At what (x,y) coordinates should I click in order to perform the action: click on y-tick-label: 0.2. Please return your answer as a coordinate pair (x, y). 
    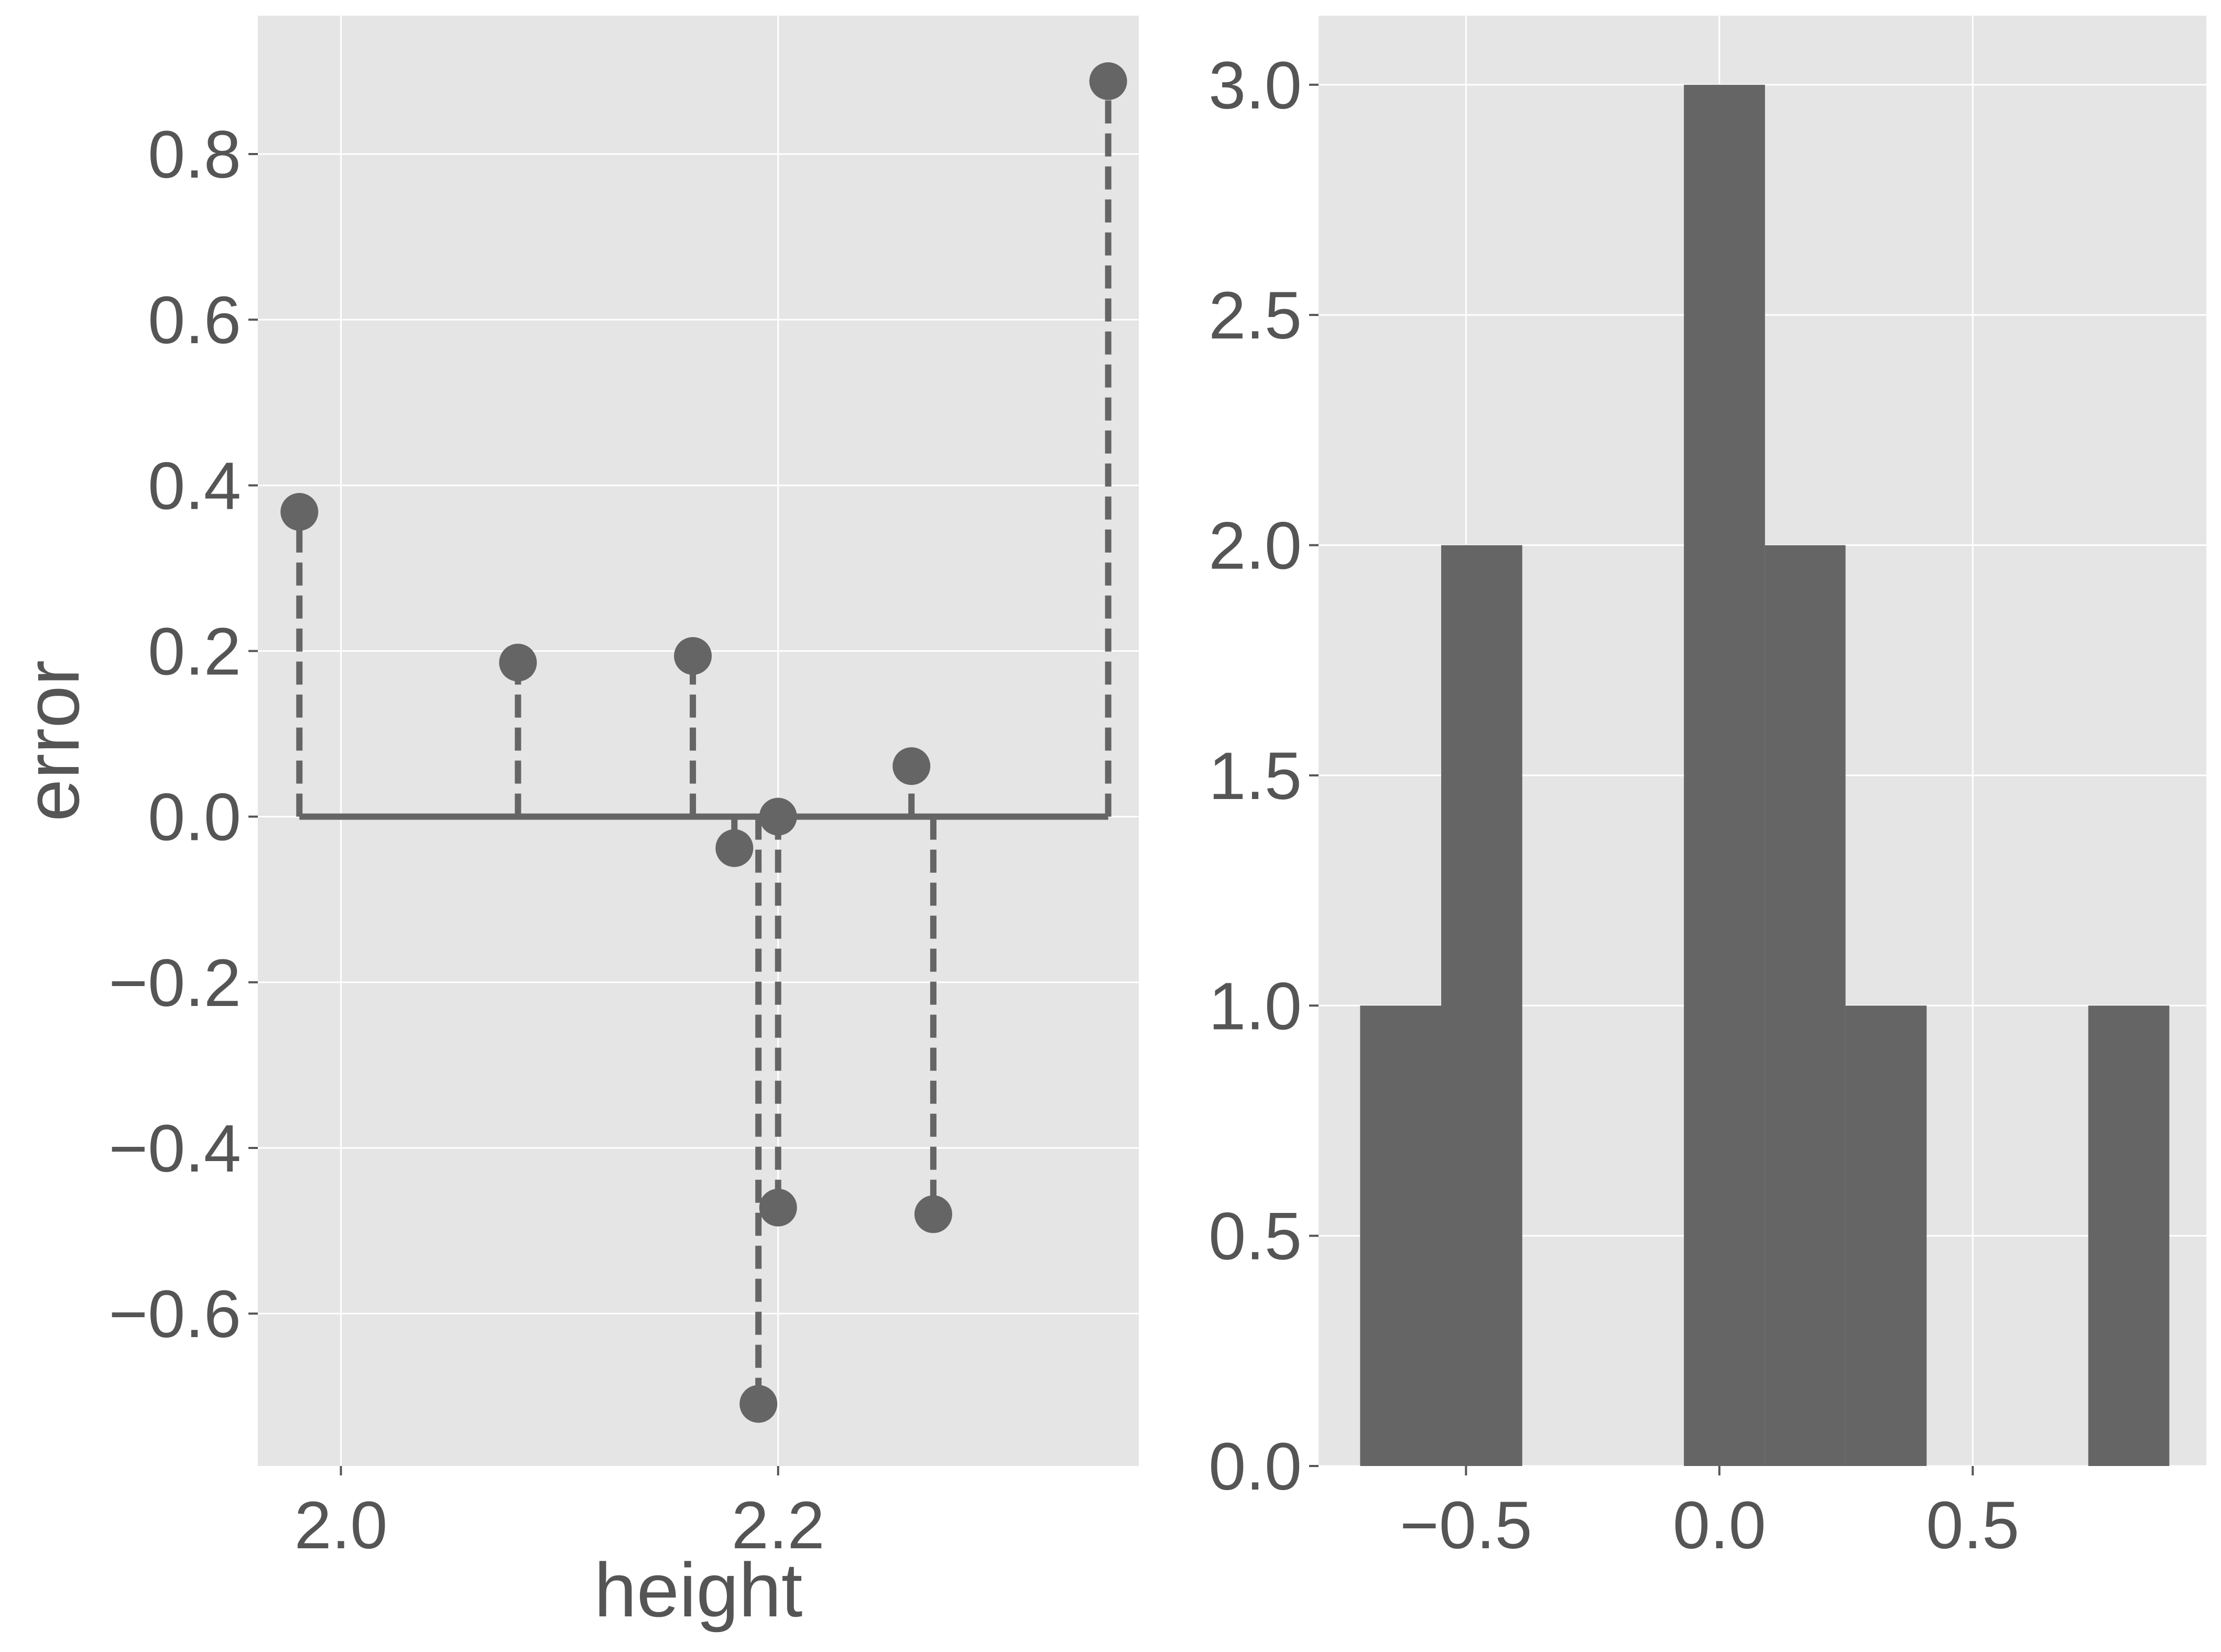
    Looking at the image, I should click on (194, 651).